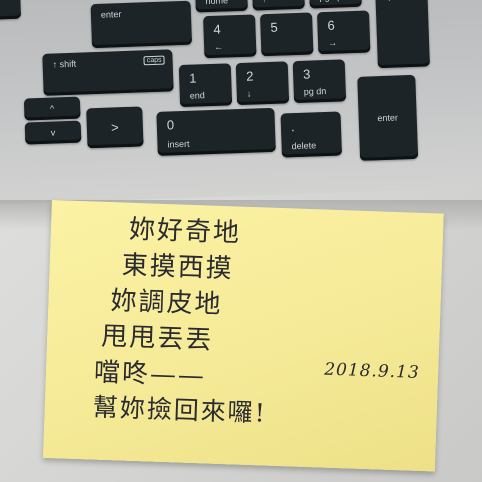 Image resolution: width=482 pixels, height=482 pixels. What do you see at coordinates (180, 410) in the screenshot?
I see `note-line-6: 幫妳撿回來囉!` at bounding box center [180, 410].